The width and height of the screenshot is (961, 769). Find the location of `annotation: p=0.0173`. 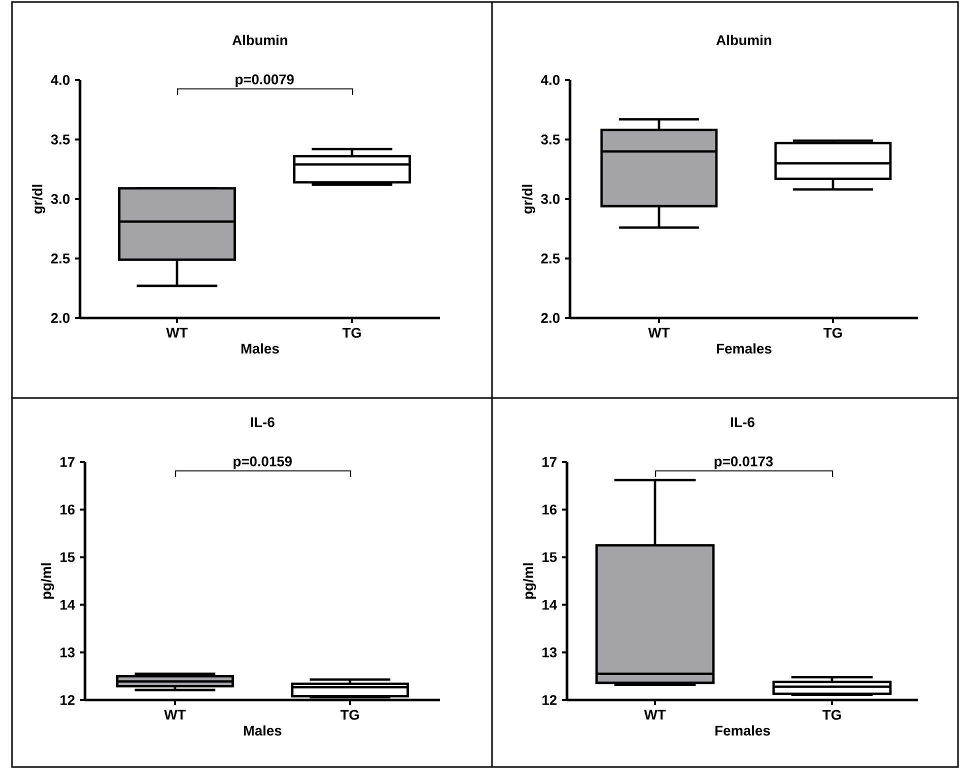

annotation: p=0.0173 is located at coordinates (743, 463).